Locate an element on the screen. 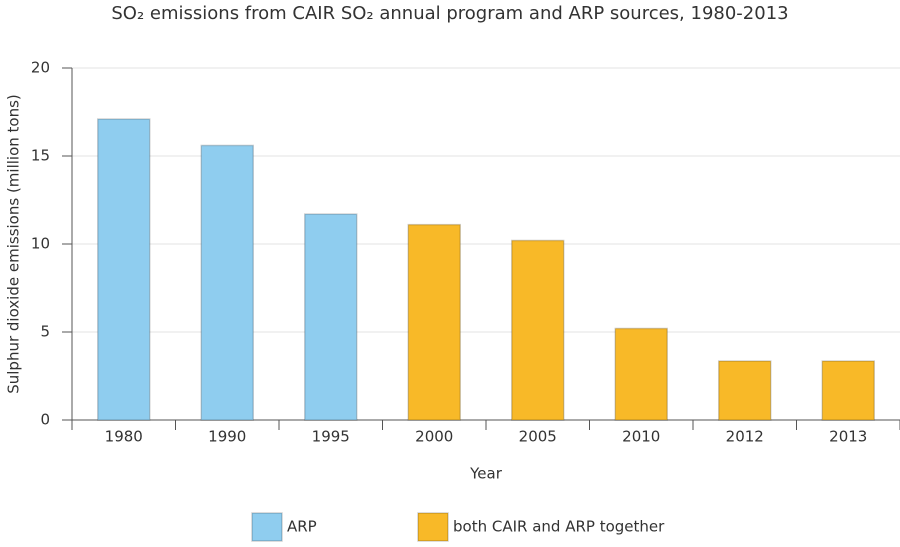  y-tick-label: 0 is located at coordinates (45, 420).